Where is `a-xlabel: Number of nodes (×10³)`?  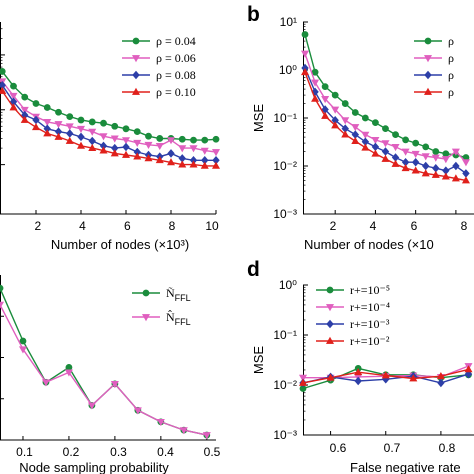
a-xlabel: Number of nodes (×10³) is located at coordinates (120, 244).